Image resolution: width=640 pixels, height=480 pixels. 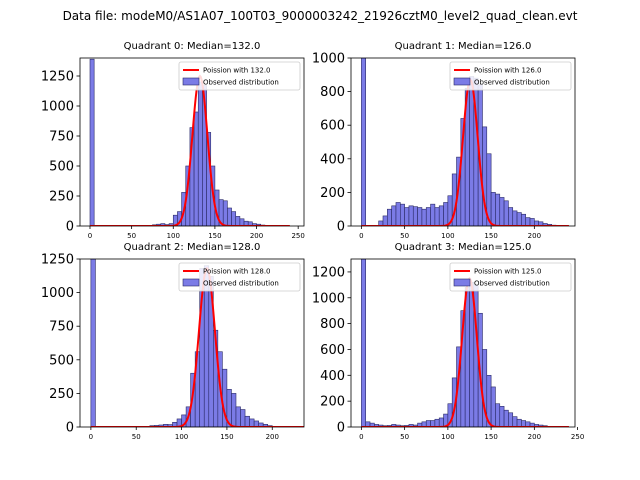 What do you see at coordinates (192, 46) in the screenshot?
I see `panel-title: Quadrant 0: Median=132.0` at bounding box center [192, 46].